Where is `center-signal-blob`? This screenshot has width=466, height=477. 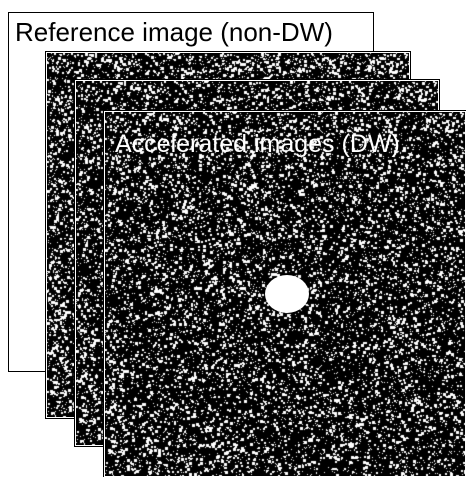 center-signal-blob is located at coordinates (287, 294).